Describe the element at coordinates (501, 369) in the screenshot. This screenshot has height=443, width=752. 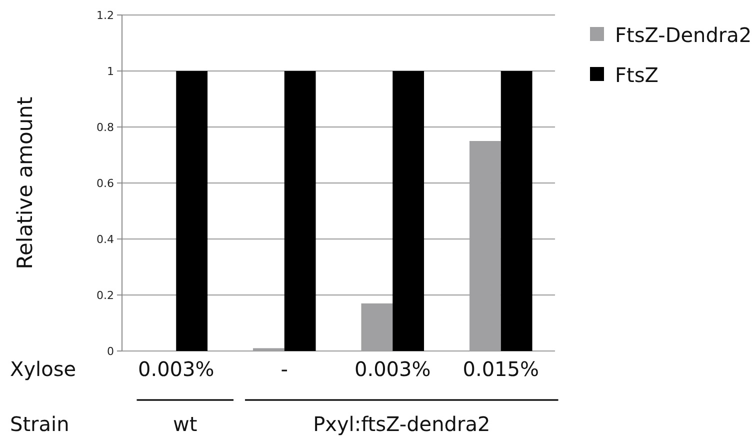
I see `x-tick-label: 0.015%` at that location.